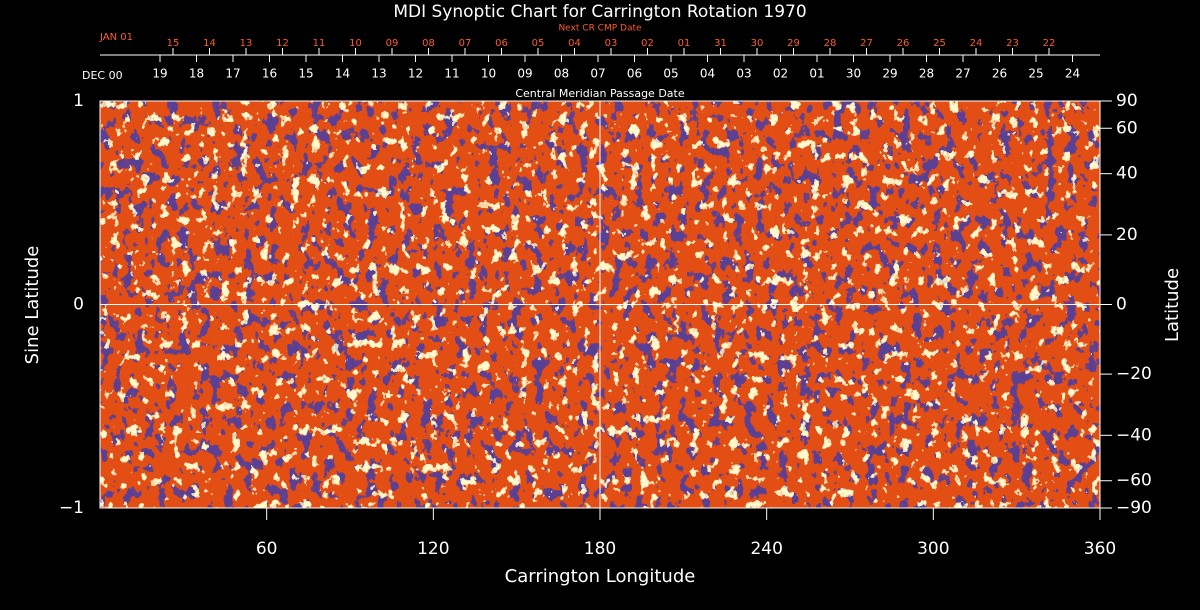 Image resolution: width=1200 pixels, height=610 pixels. I want to click on x-tick-label: 240, so click(766, 549).